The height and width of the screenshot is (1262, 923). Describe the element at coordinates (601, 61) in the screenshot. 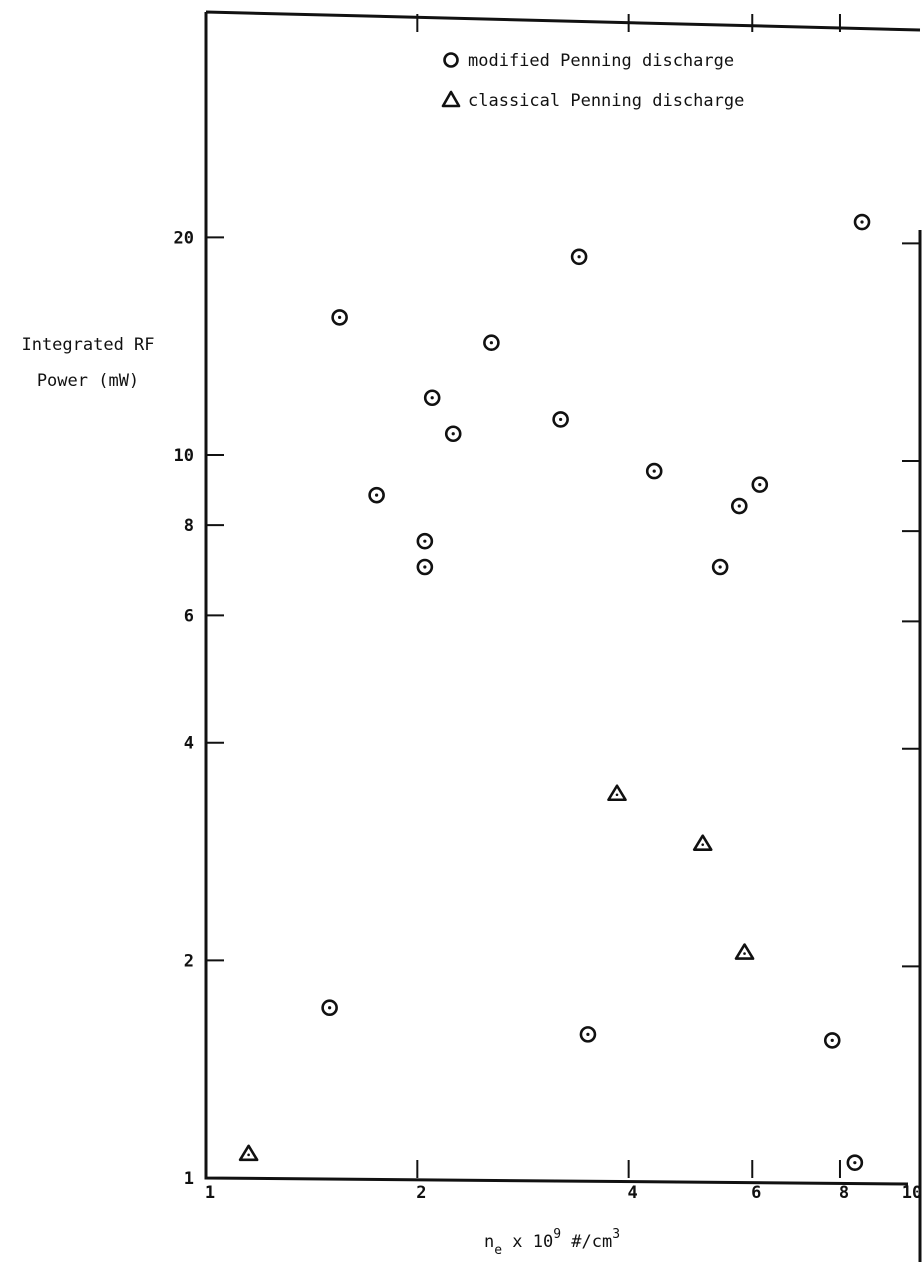

I see `legend-label-modified: modified Penning discharge` at that location.